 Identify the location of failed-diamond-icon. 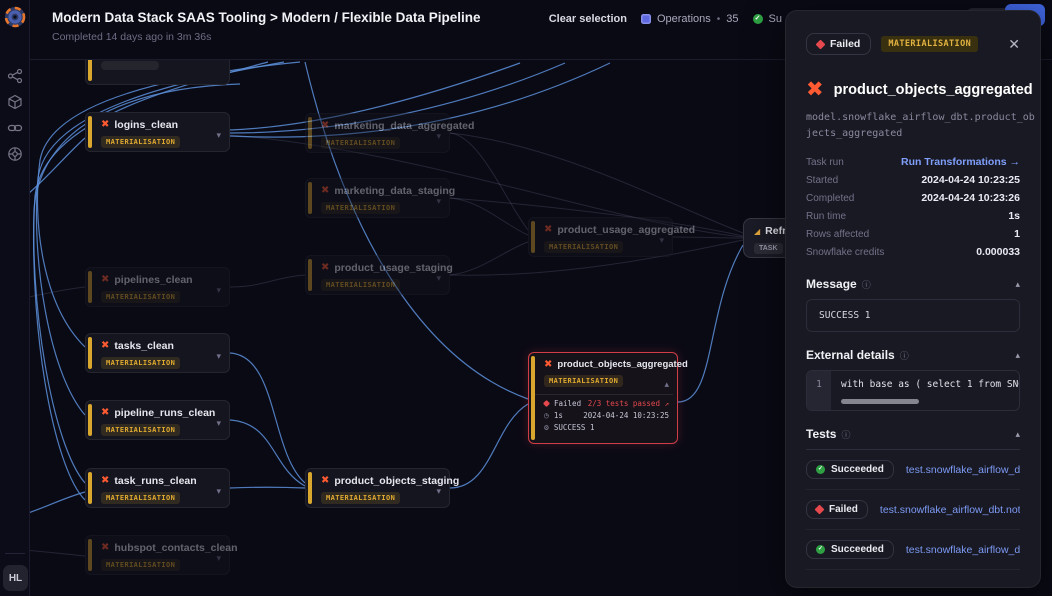
(546, 403).